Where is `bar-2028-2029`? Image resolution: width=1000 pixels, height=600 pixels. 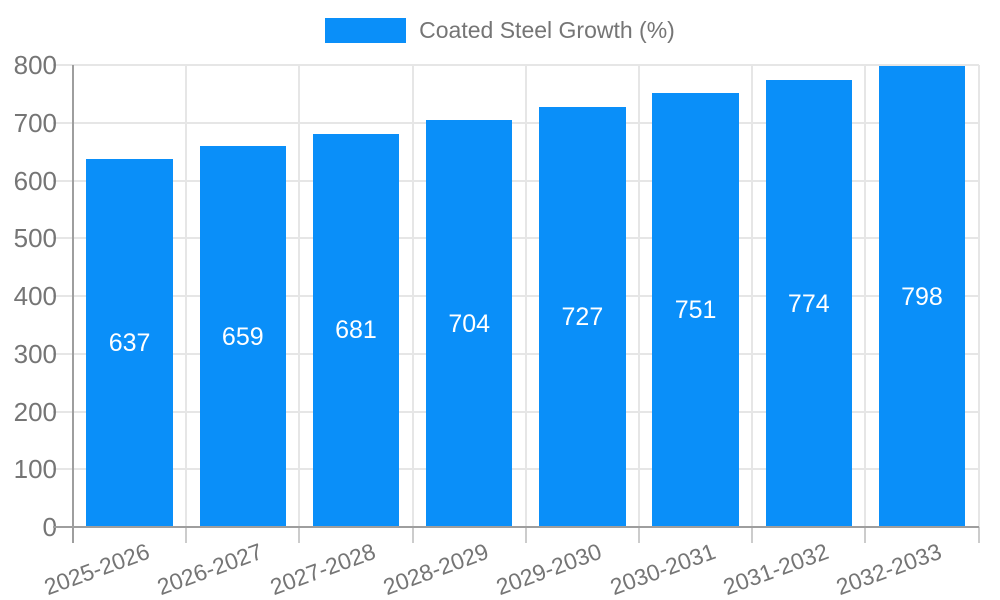 bar-2028-2029 is located at coordinates (469, 323).